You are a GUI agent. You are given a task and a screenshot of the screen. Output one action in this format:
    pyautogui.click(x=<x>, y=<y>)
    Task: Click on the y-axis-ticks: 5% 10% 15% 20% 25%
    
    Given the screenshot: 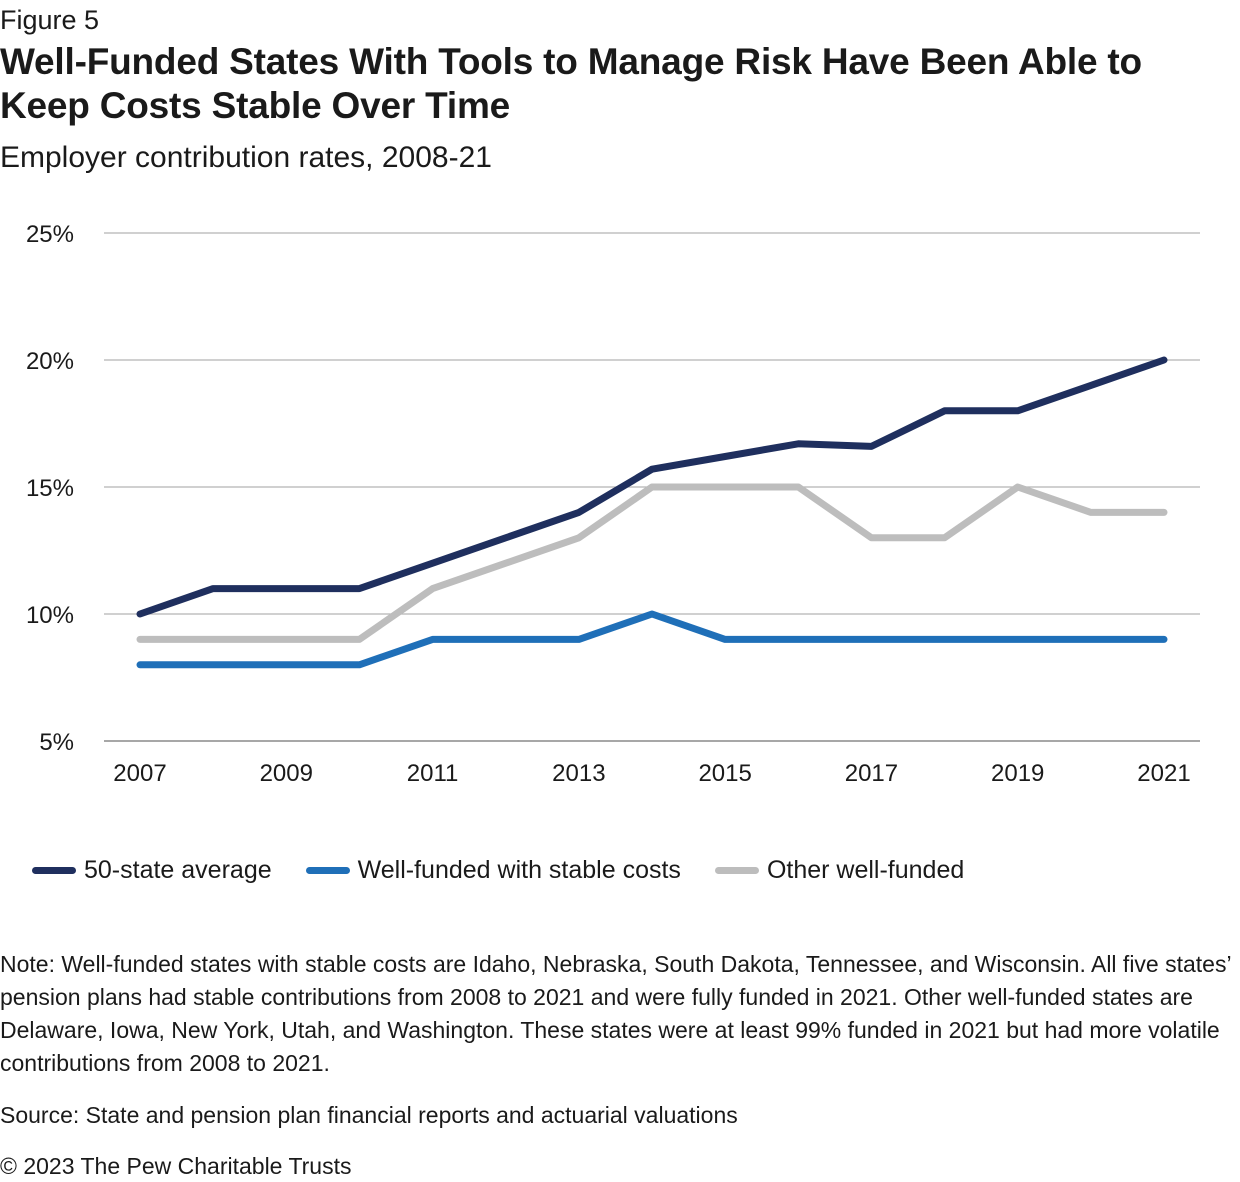 What is the action you would take?
    pyautogui.click(x=50, y=488)
    